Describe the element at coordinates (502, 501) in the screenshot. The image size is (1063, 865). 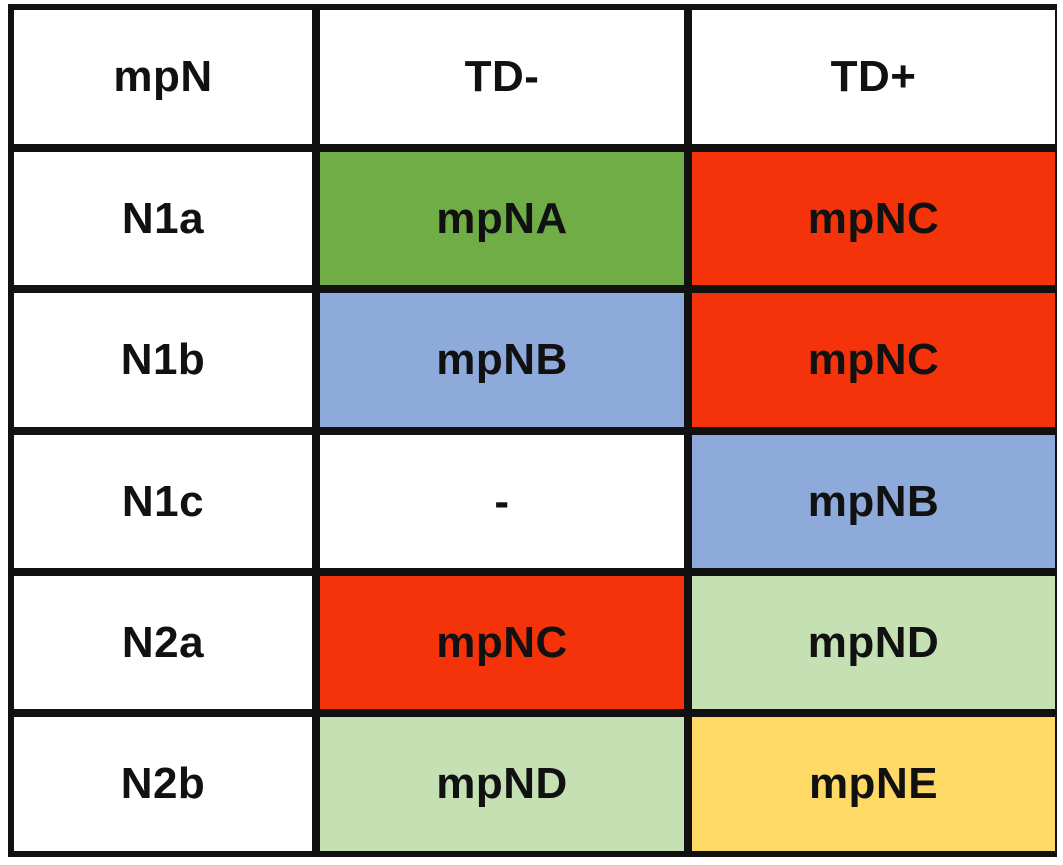
I see `cell-n1c-td-minus: -` at that location.